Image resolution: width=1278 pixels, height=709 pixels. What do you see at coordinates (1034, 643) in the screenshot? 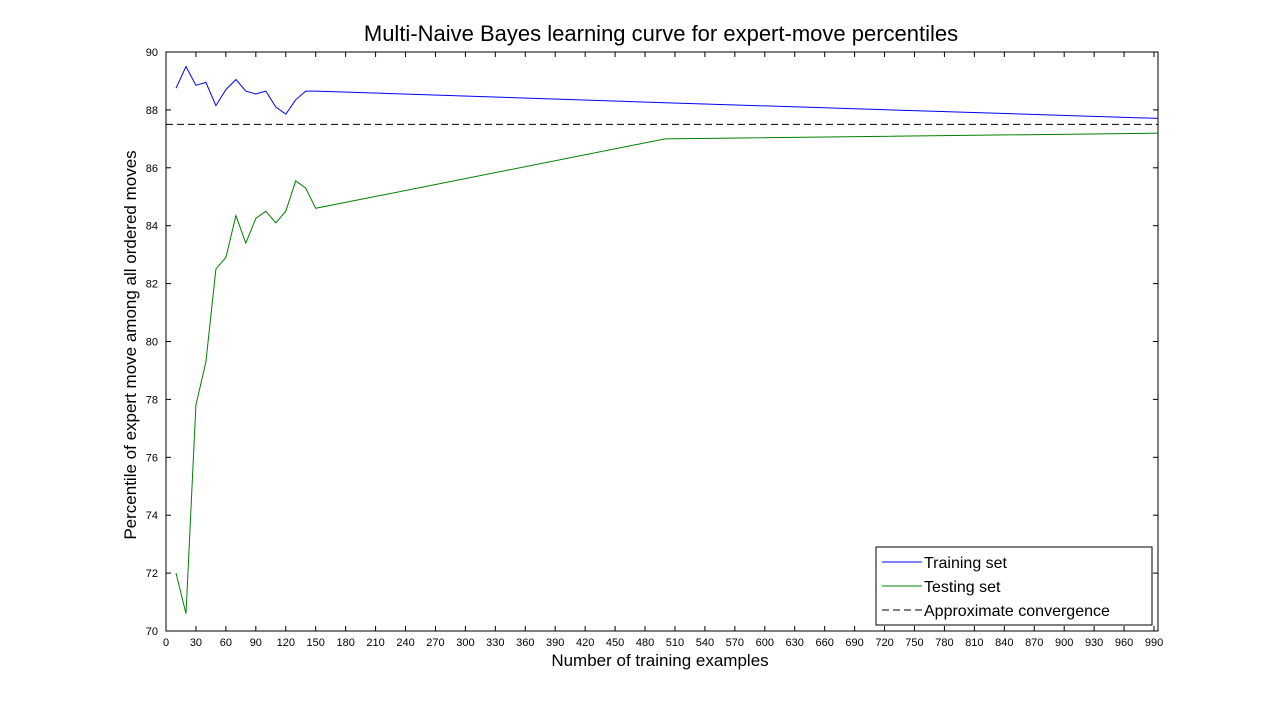
I see `x-tick-label: 870` at bounding box center [1034, 643].